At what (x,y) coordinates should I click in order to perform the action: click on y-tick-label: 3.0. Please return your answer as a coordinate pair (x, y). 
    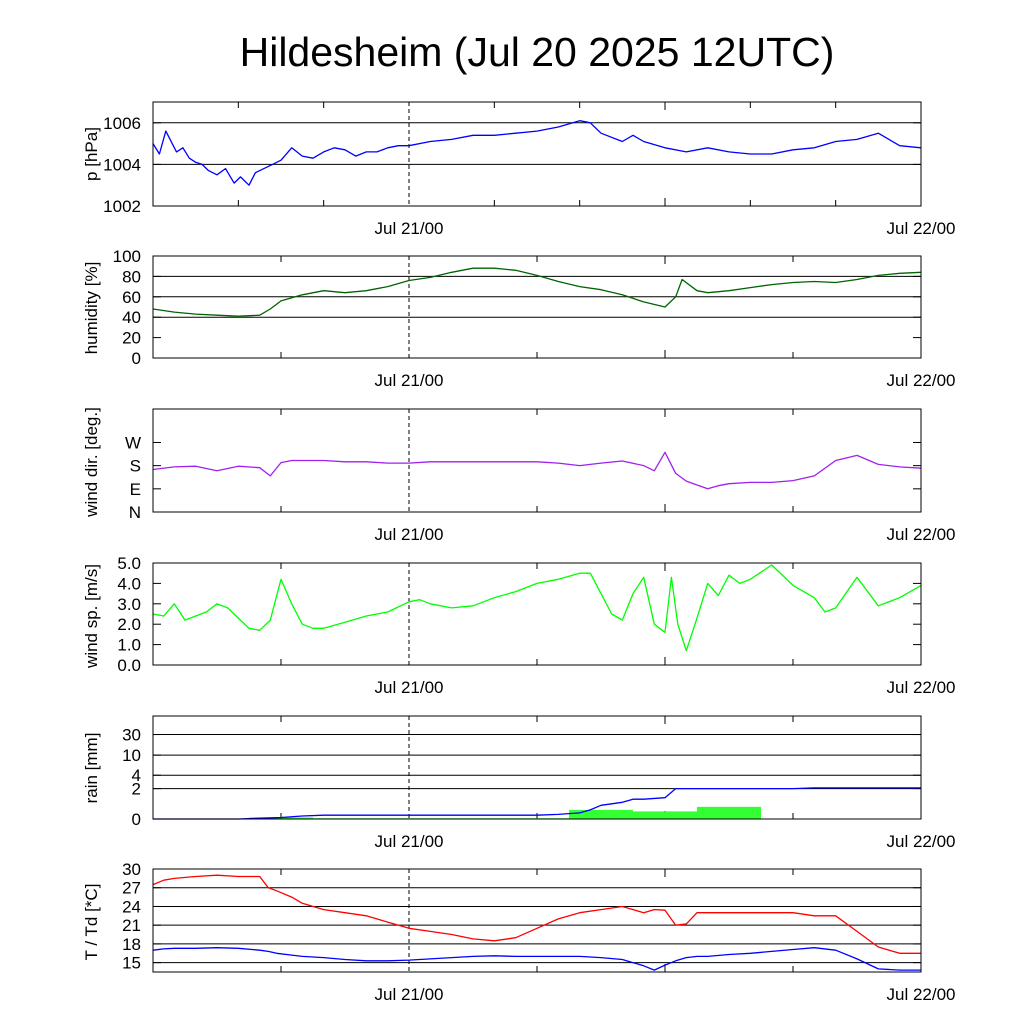
    Looking at the image, I should click on (129, 604).